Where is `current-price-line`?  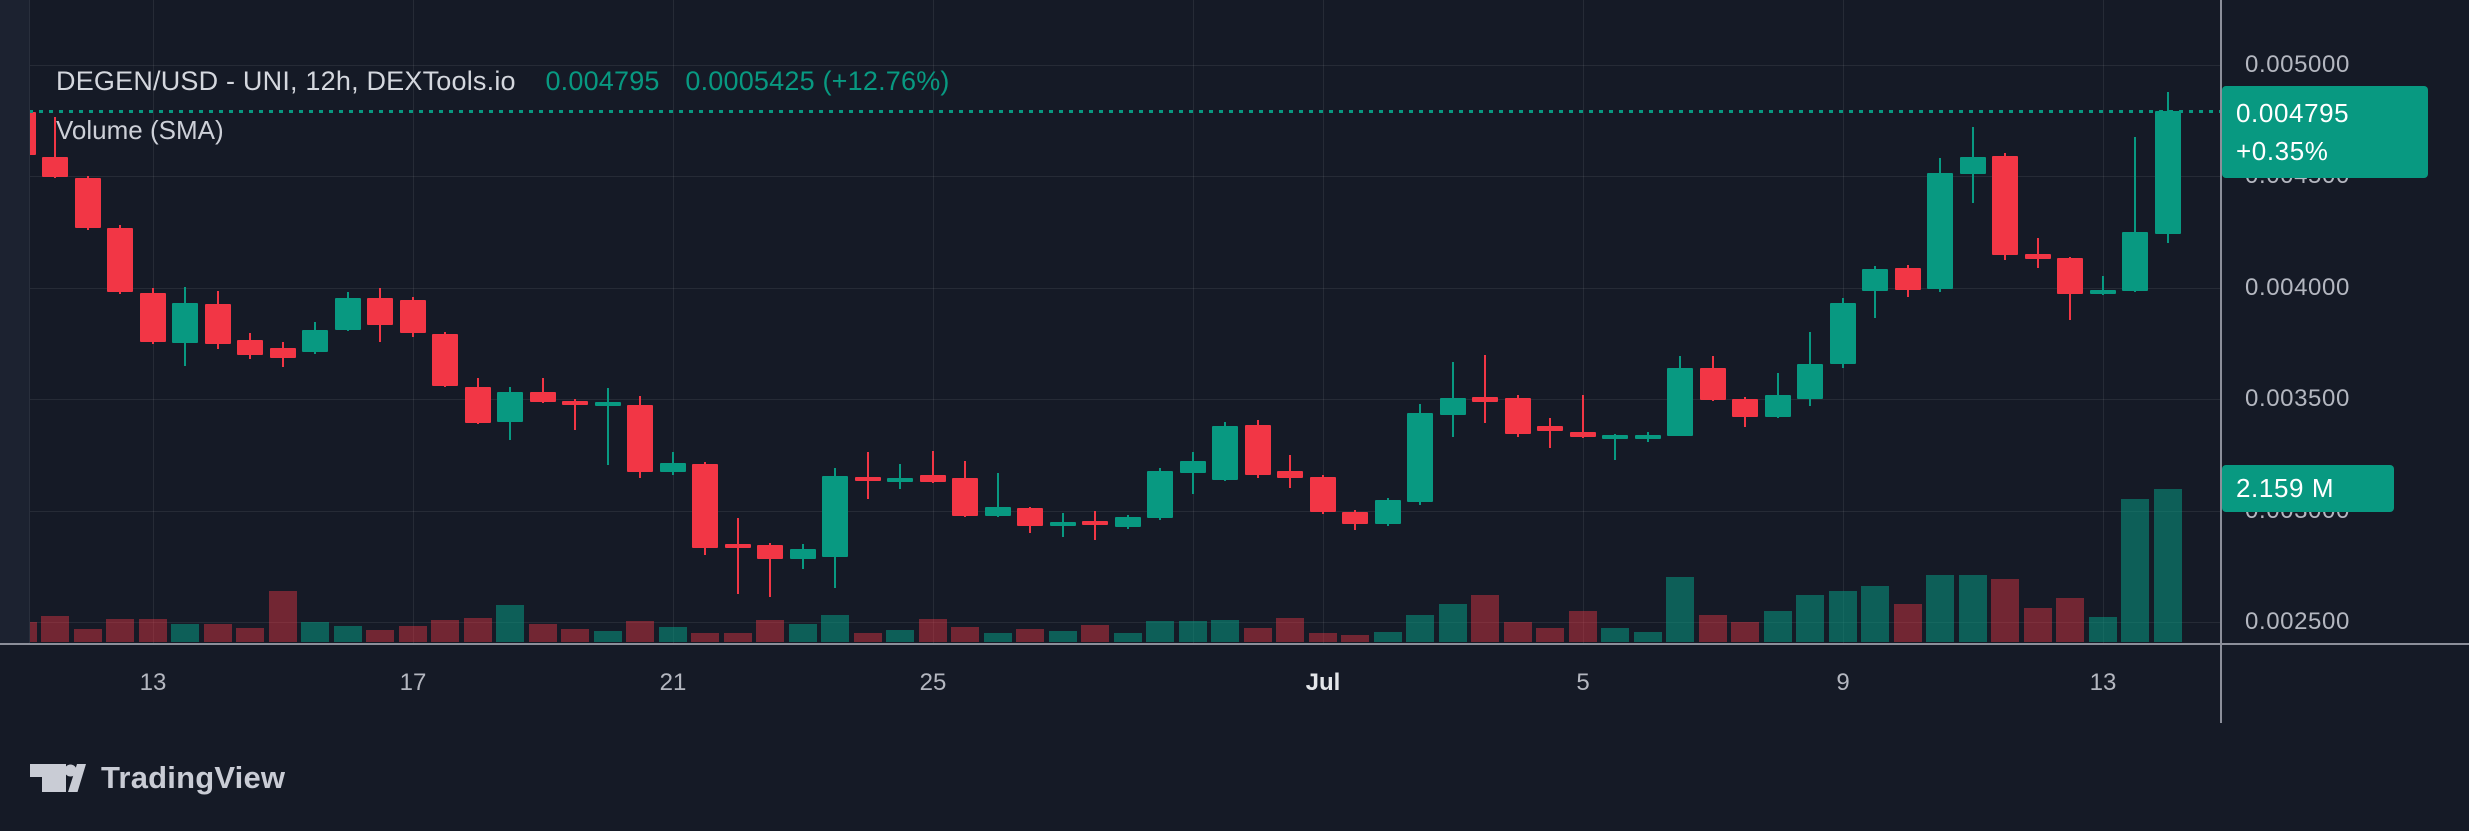 current-price-line is located at coordinates (1124, 111).